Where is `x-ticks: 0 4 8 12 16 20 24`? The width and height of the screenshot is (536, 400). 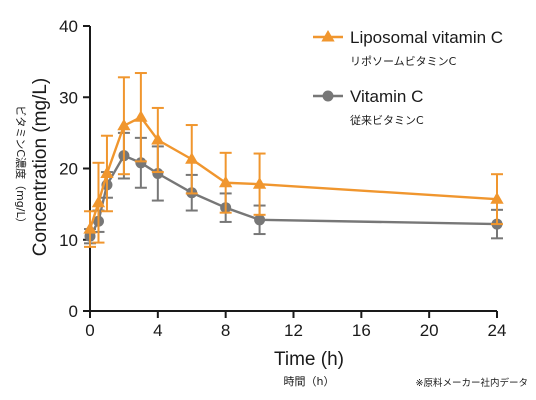 x-ticks: 0 4 8 12 16 20 24 is located at coordinates (295, 325).